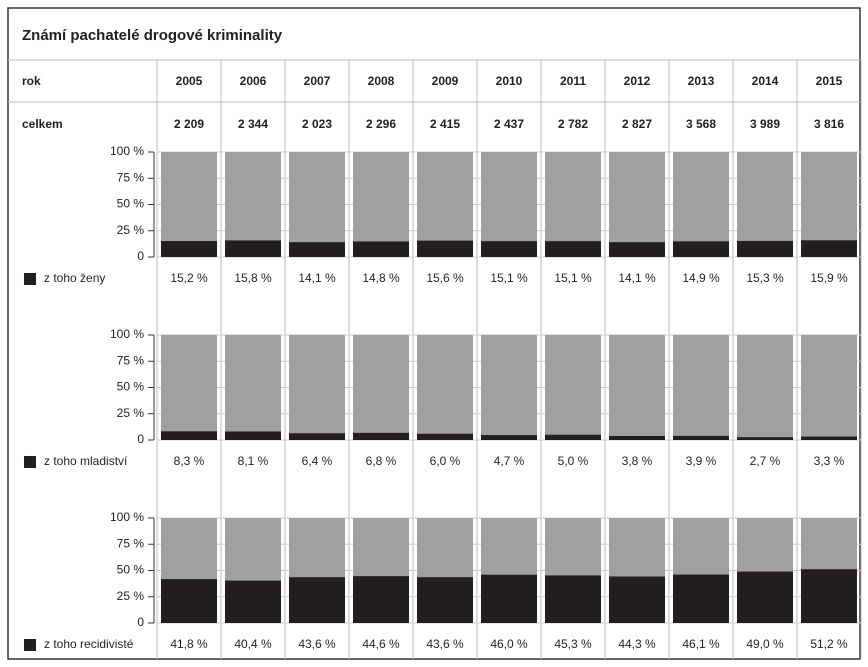  I want to click on year: 2009, so click(445, 81).